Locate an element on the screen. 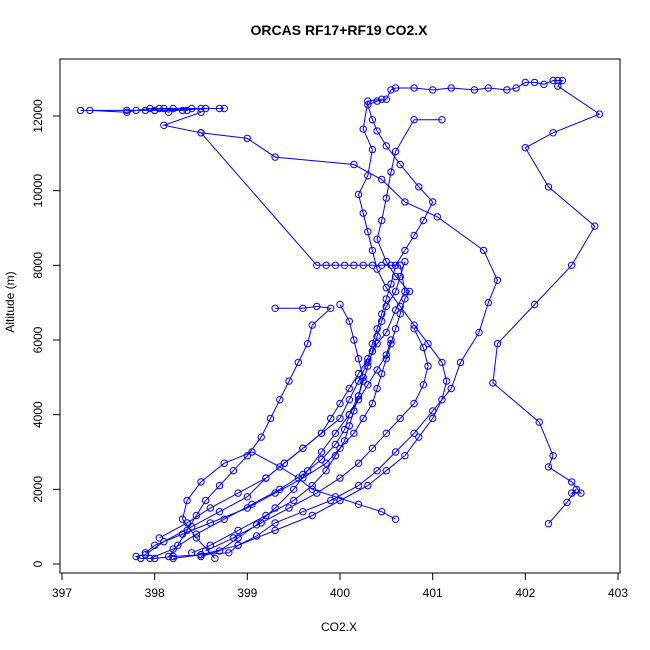 The width and height of the screenshot is (650, 650). y-tick-label: 6000 is located at coordinates (38, 339).